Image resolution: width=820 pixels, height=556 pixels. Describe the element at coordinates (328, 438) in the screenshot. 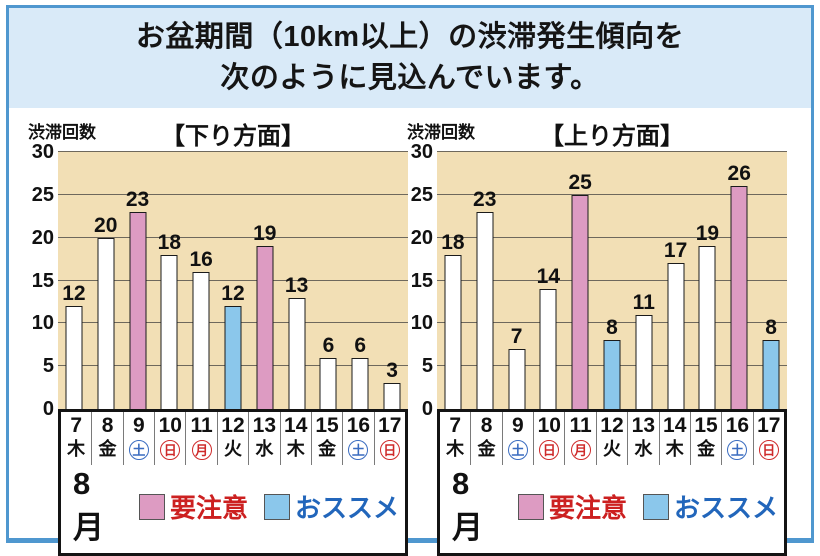

I see `day-cell-15: 15 金` at that location.